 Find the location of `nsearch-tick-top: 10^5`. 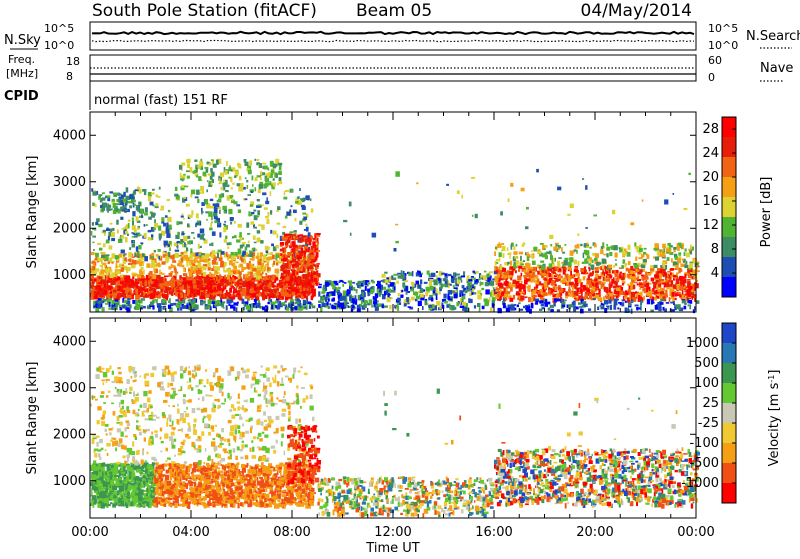

nsearch-tick-top: 10^5 is located at coordinates (723, 28).